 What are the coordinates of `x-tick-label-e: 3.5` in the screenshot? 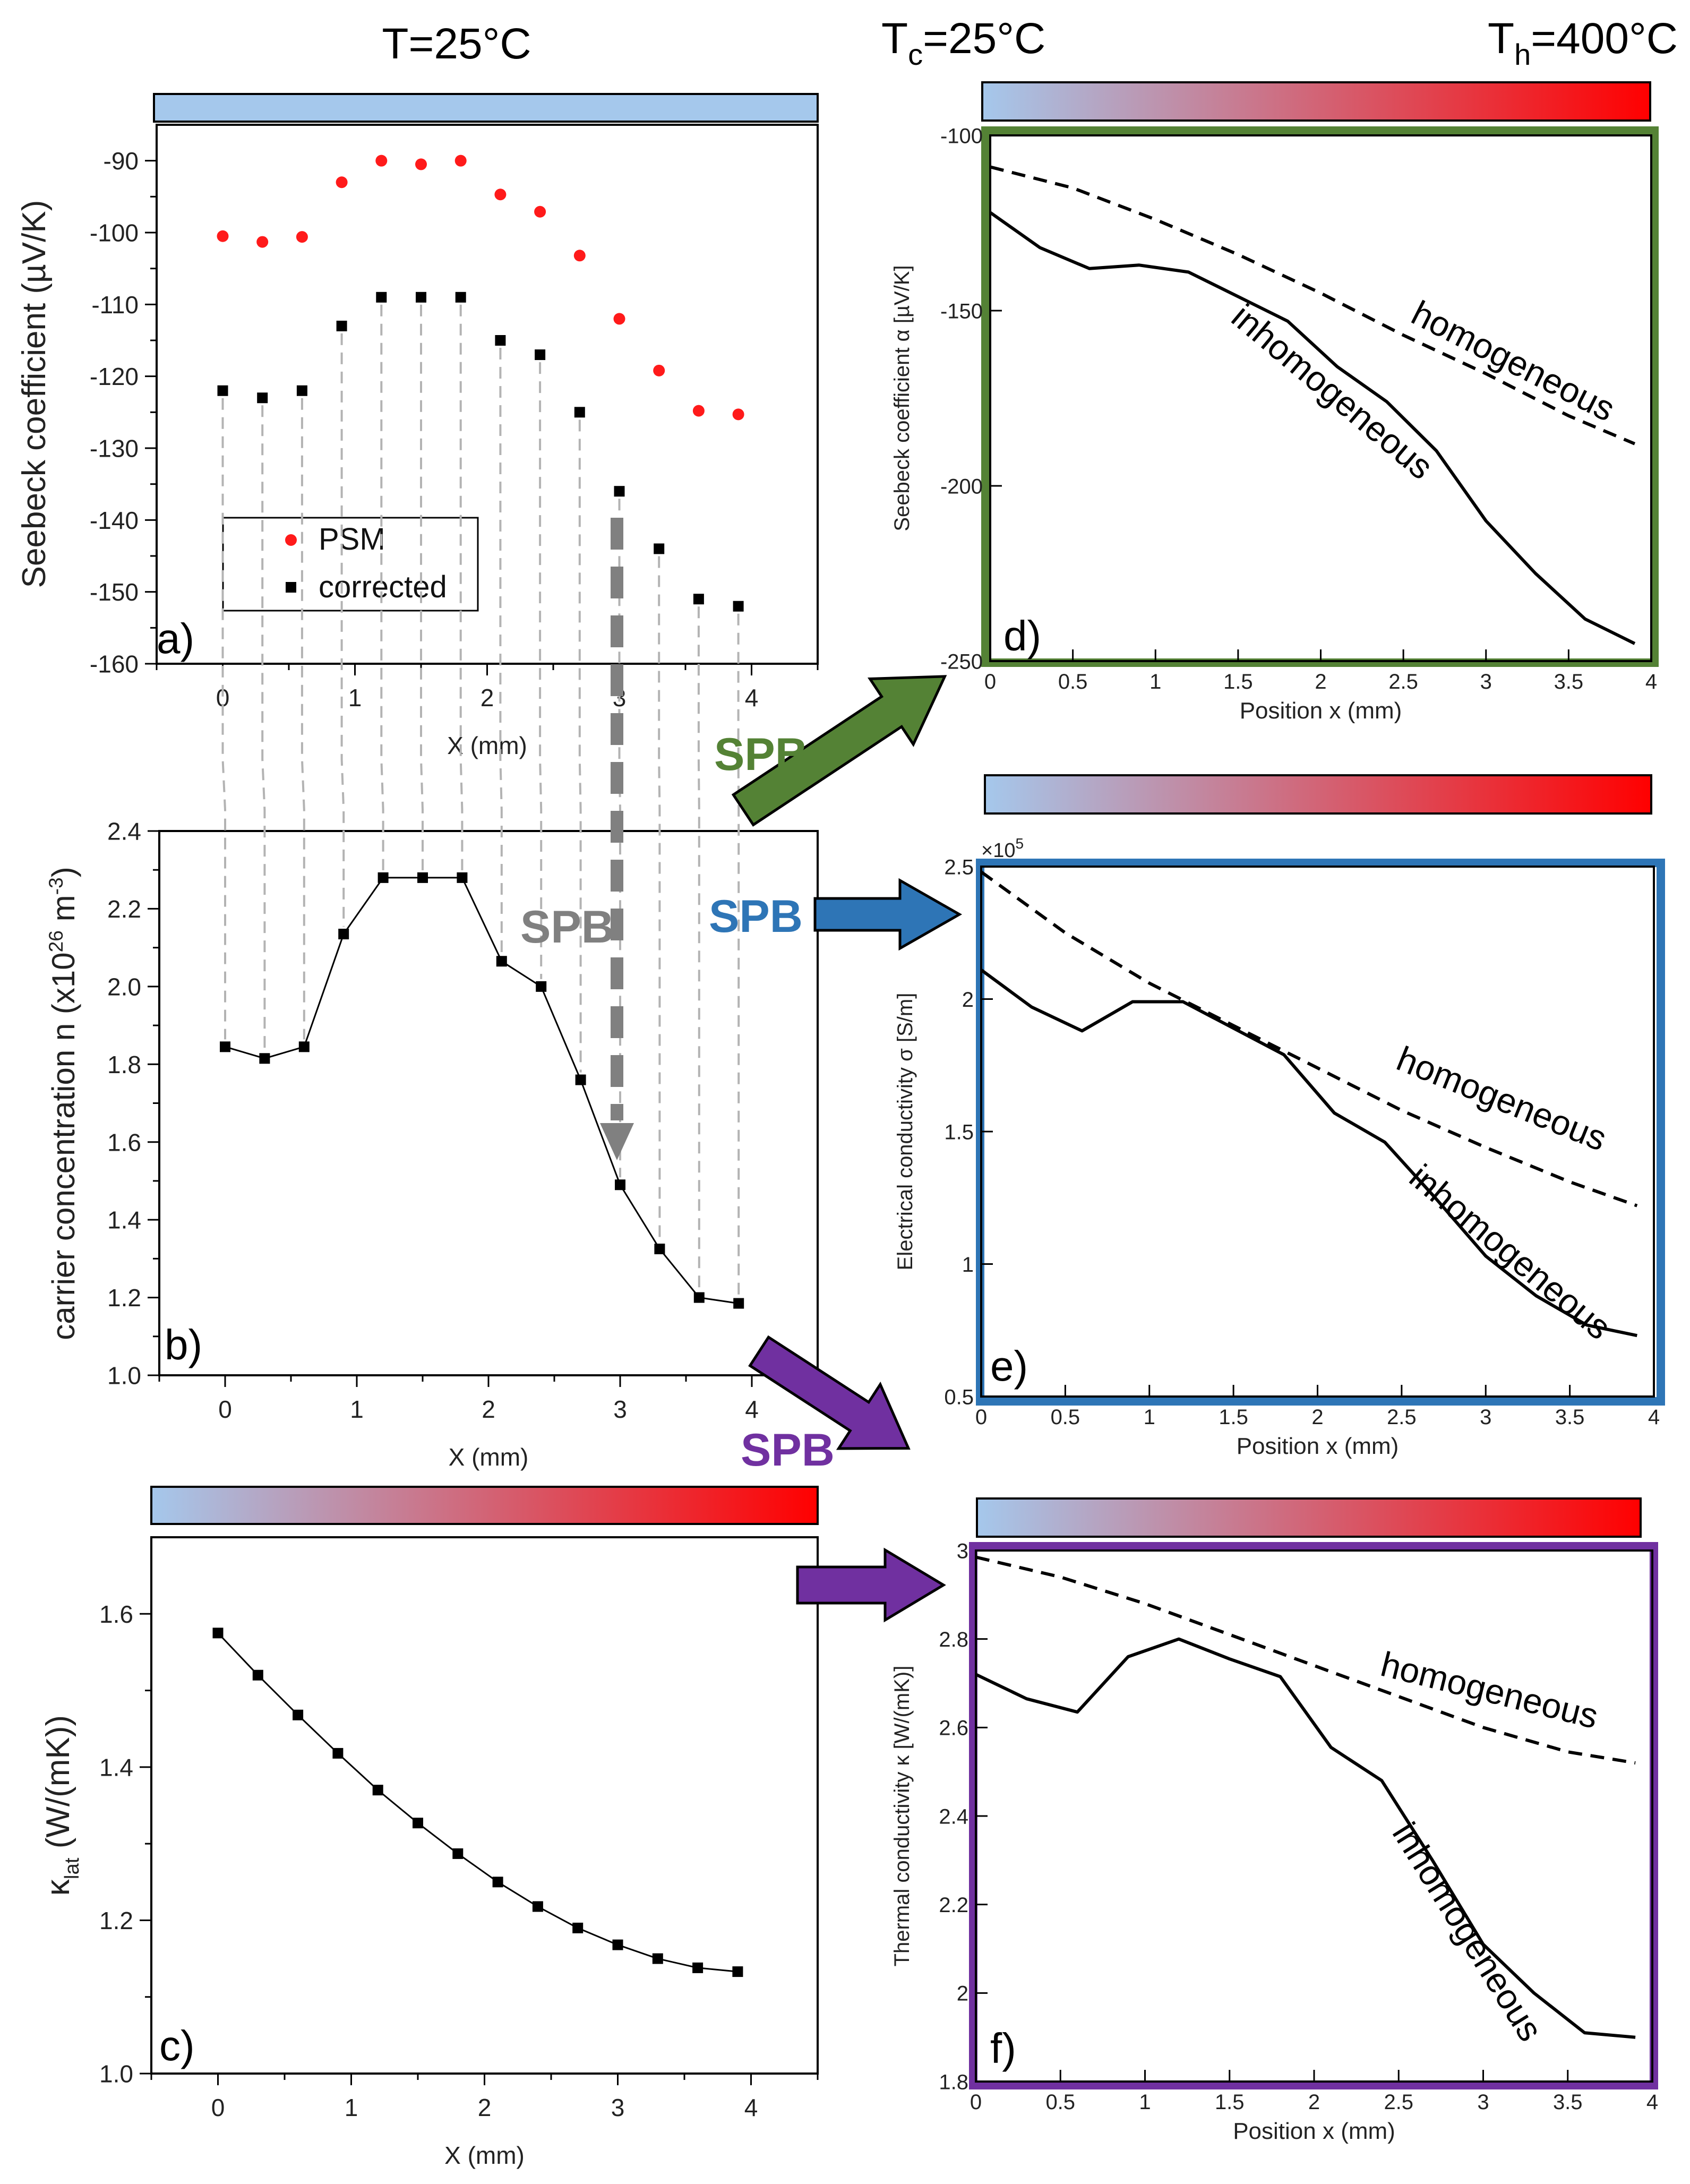 It's located at (1570, 1417).